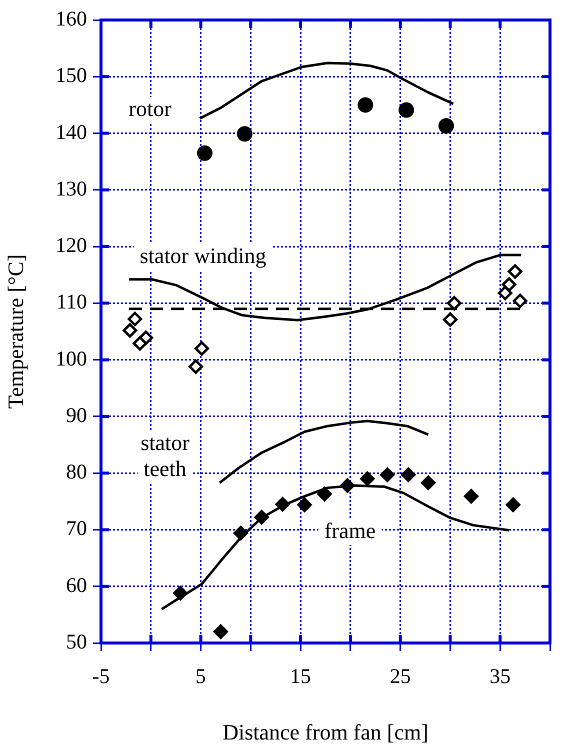 This screenshot has width=564, height=751. I want to click on annotation: stator winding, so click(203, 255).